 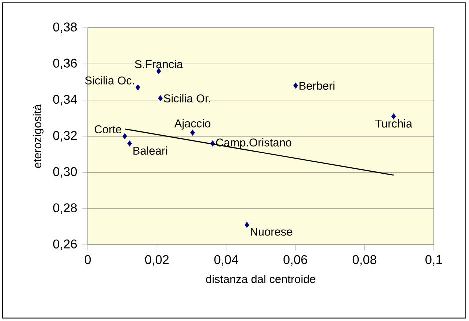 I want to click on x-tick-label: 0,04, so click(x=226, y=260).